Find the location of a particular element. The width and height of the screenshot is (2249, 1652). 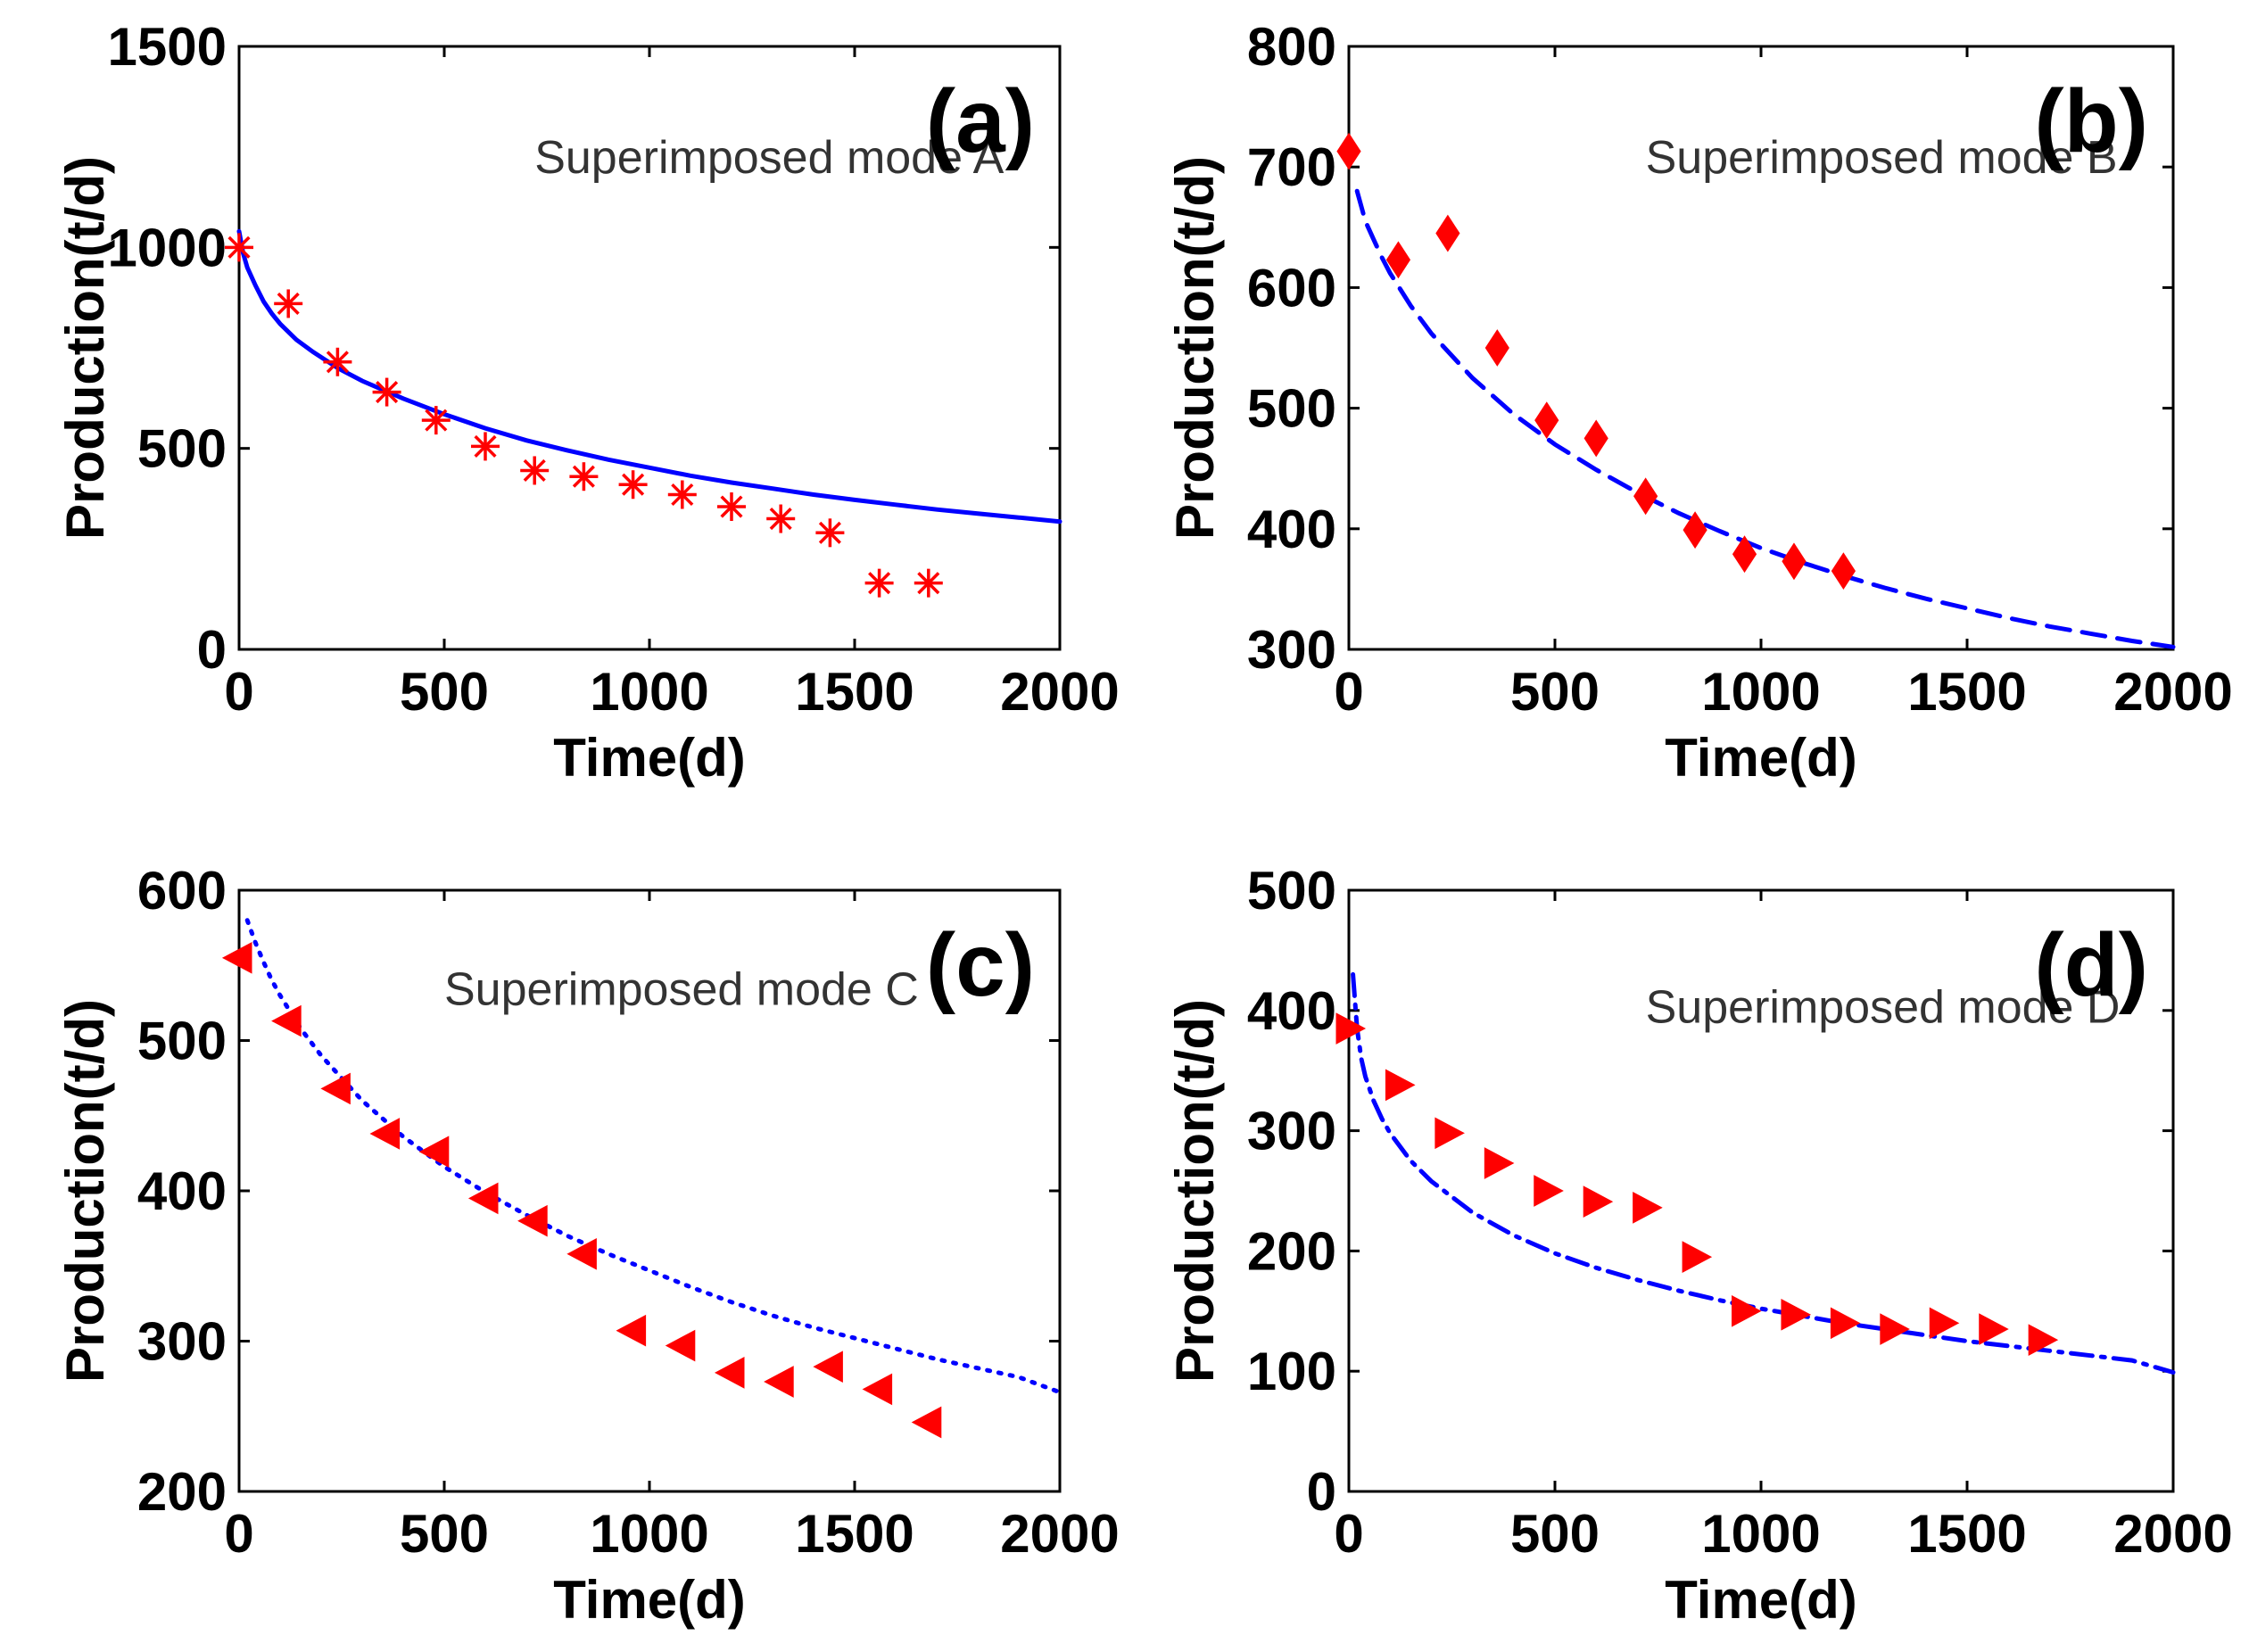

panel-tag: (d) is located at coordinates (2091, 965).